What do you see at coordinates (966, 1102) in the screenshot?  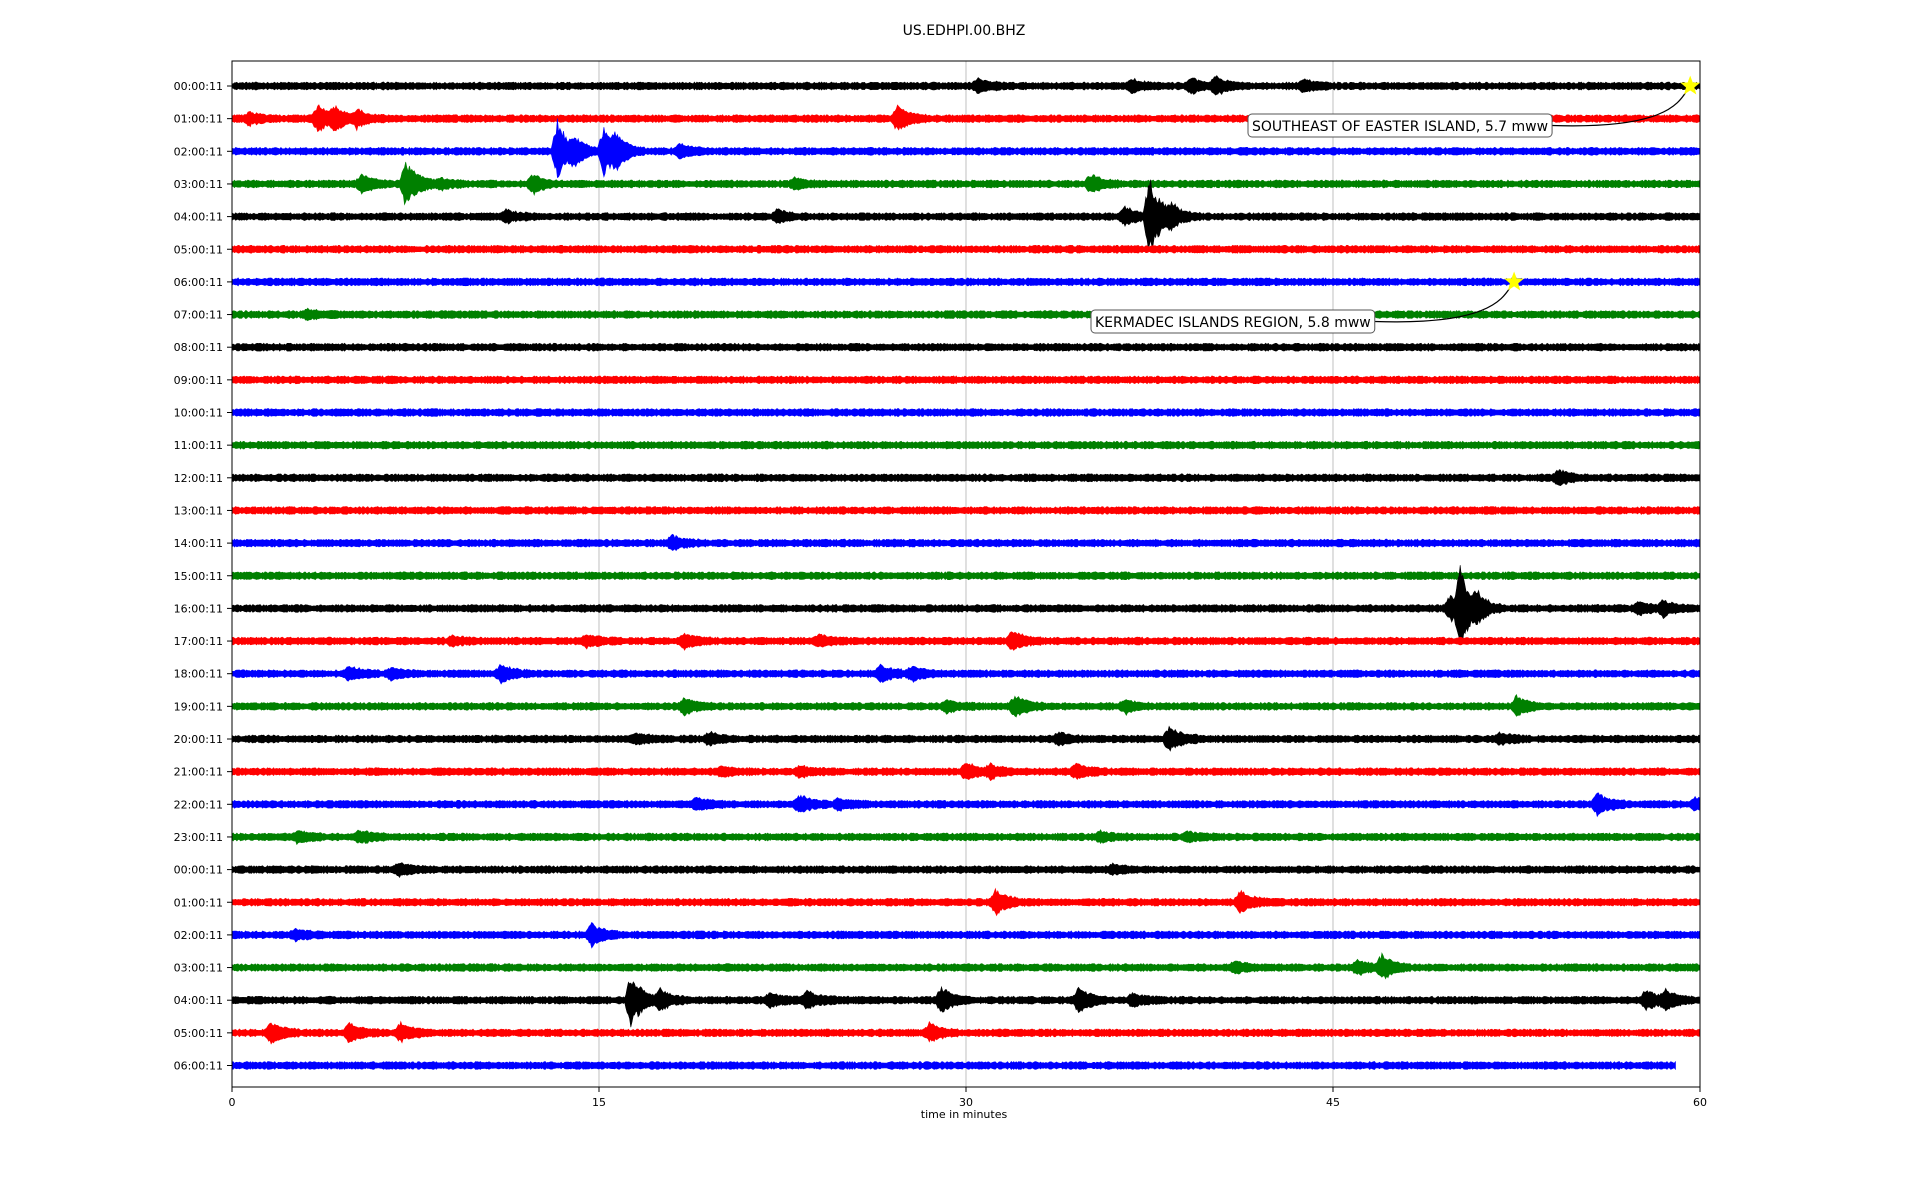 I see `x-tick-label: 30` at bounding box center [966, 1102].